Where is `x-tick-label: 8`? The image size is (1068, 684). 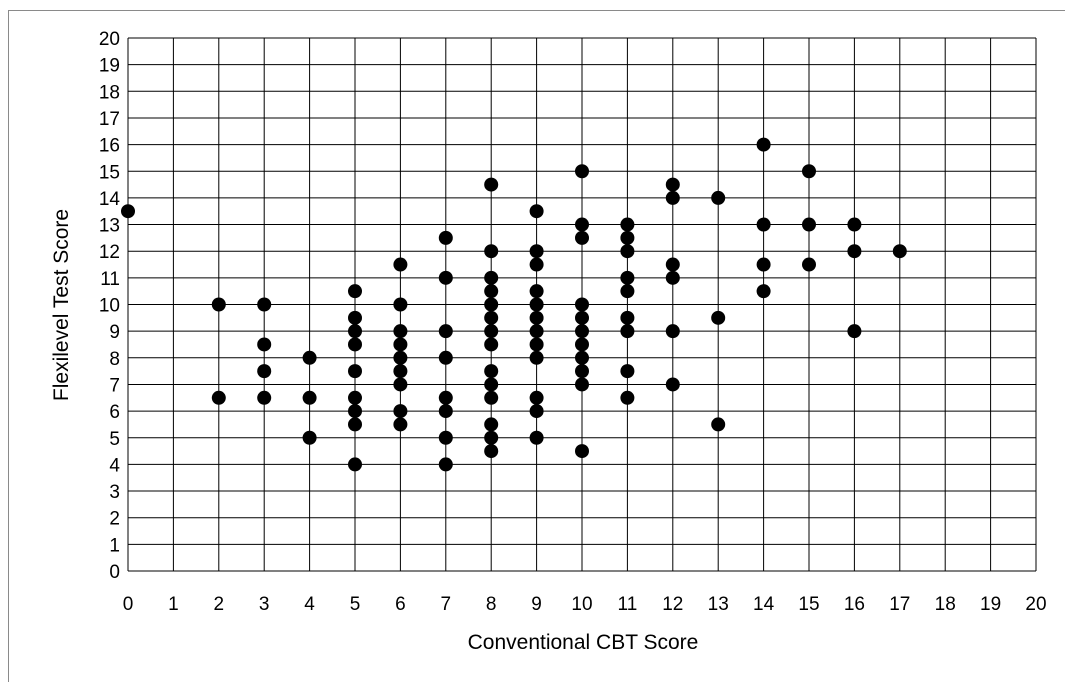 x-tick-label: 8 is located at coordinates (491, 604).